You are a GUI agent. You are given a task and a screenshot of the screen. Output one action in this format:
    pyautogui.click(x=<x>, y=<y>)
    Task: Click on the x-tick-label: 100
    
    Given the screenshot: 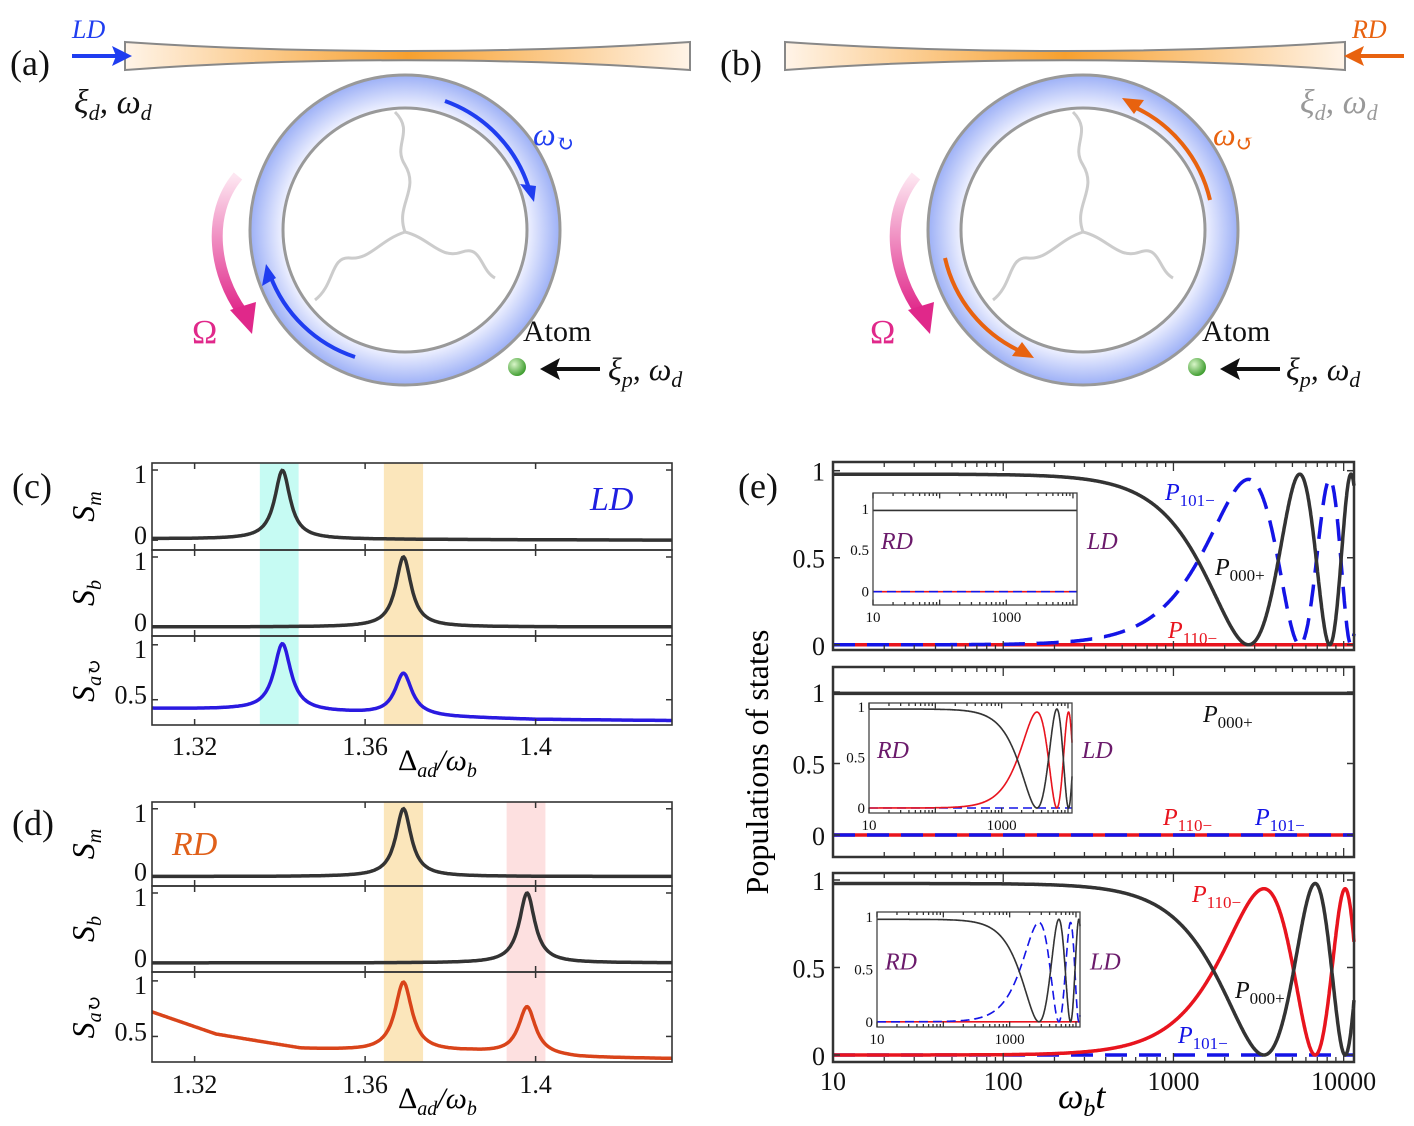 What is the action you would take?
    pyautogui.click(x=1003, y=1081)
    